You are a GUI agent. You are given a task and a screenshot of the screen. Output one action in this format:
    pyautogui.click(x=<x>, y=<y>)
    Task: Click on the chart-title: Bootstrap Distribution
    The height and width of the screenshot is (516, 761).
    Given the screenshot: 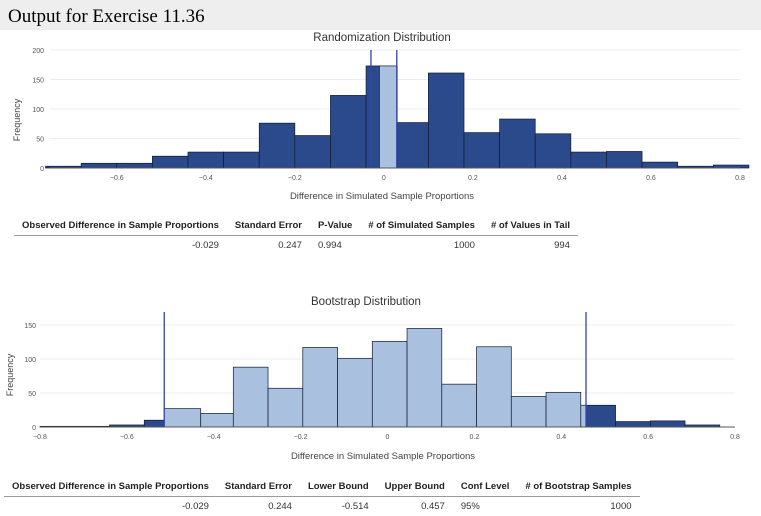 What is the action you would take?
    pyautogui.click(x=366, y=302)
    